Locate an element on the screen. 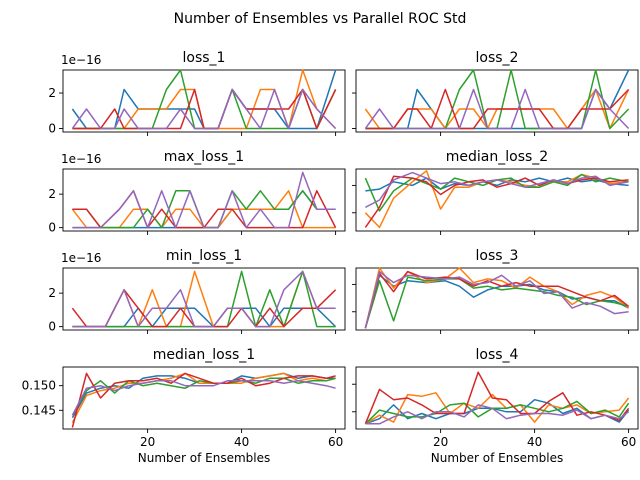 The height and width of the screenshot is (480, 640). subplot-title: max_loss_1 is located at coordinates (204, 157).